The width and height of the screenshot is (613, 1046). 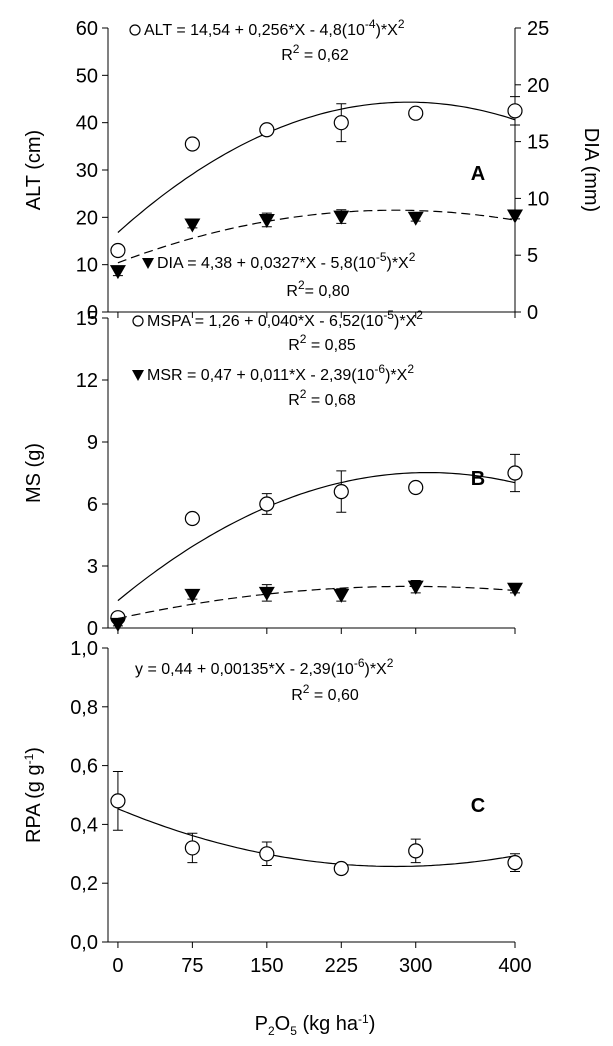 I want to click on legend-equation: MSPA = 1,26 + 0,040*X - 6,52(10-5)*X2, so click(x=285, y=319).